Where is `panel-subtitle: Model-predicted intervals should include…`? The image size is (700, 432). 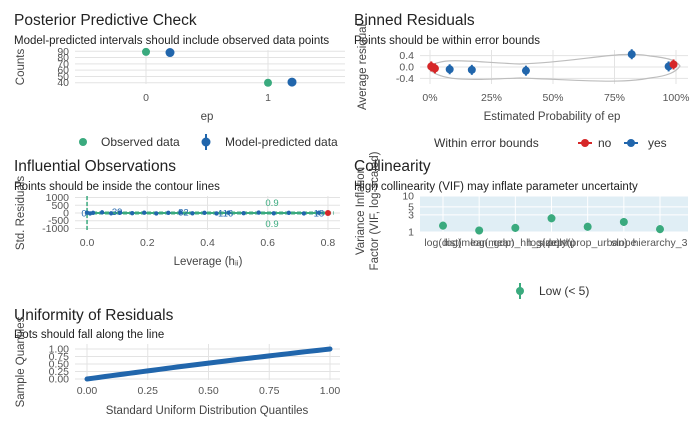 panel-subtitle: Model-predicted intervals should include… is located at coordinates (171, 41).